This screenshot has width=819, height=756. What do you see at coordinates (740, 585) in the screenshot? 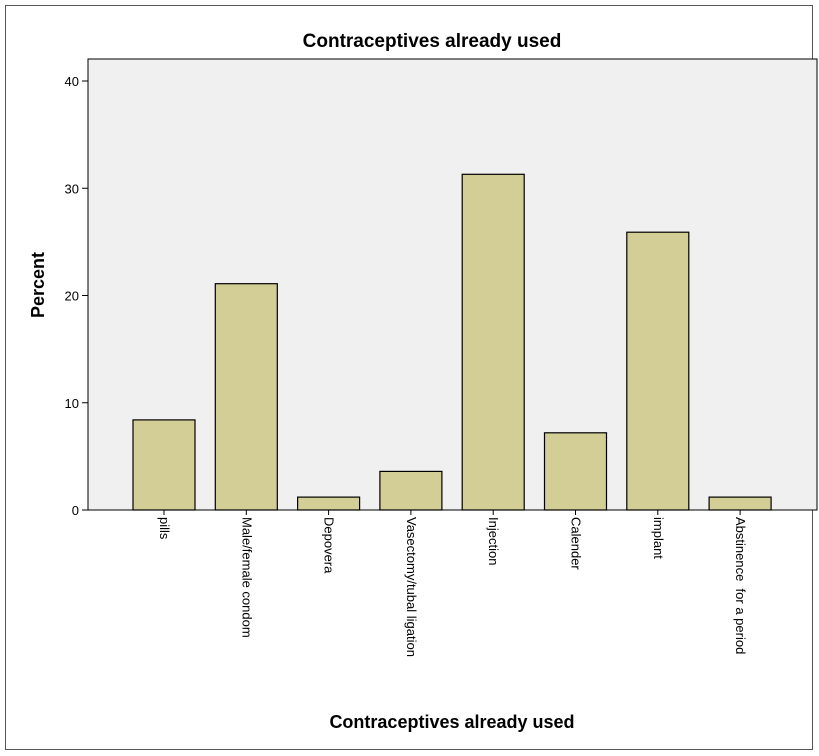
I see `x-category-label-7: Abstinence for a period` at bounding box center [740, 585].